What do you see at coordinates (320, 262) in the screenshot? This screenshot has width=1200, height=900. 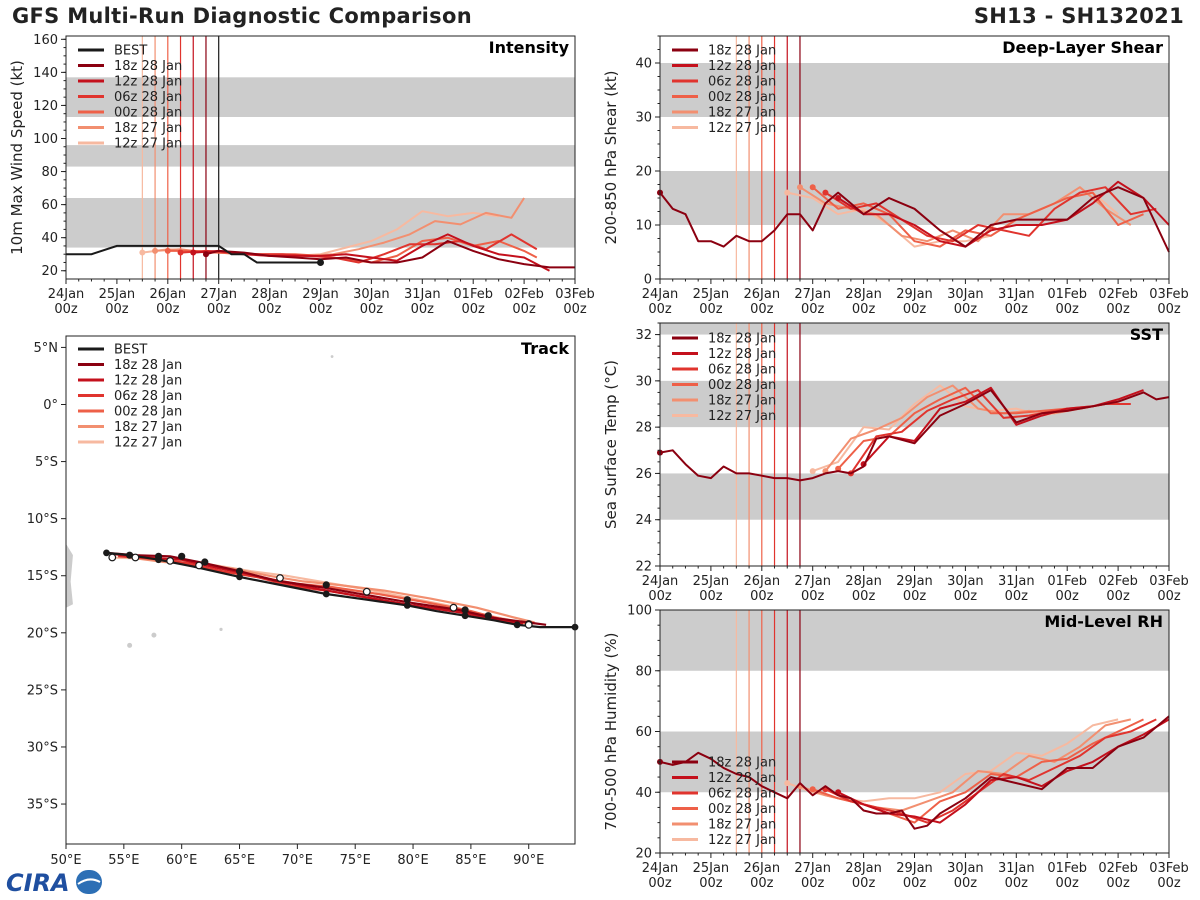 I see `intensity-best-end-point` at bounding box center [320, 262].